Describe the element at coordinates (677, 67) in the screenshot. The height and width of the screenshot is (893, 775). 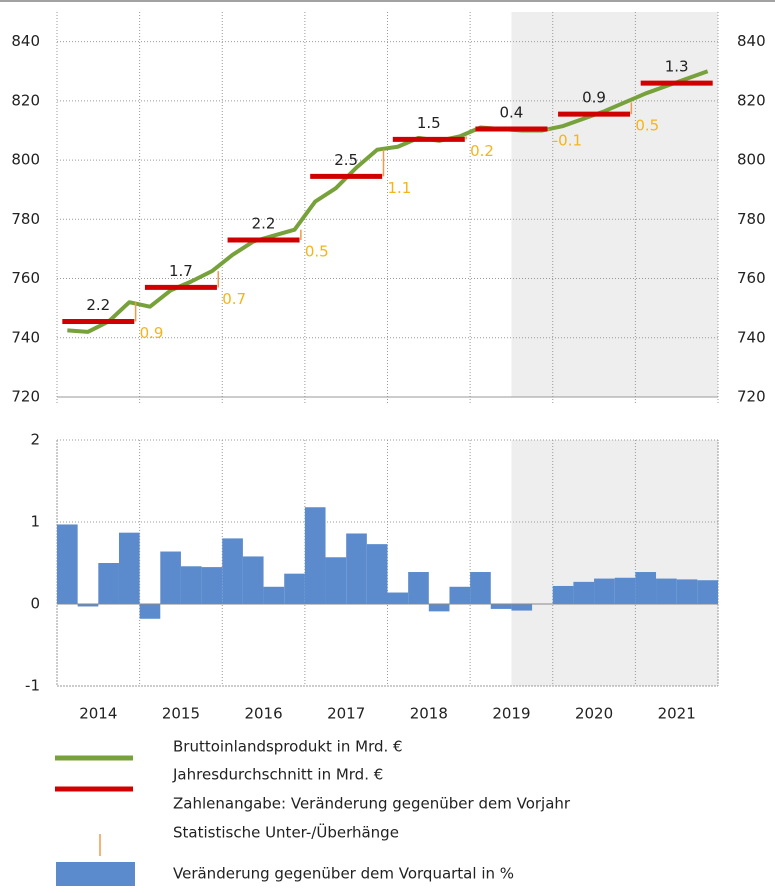
I see `growth-label: 1.3` at that location.